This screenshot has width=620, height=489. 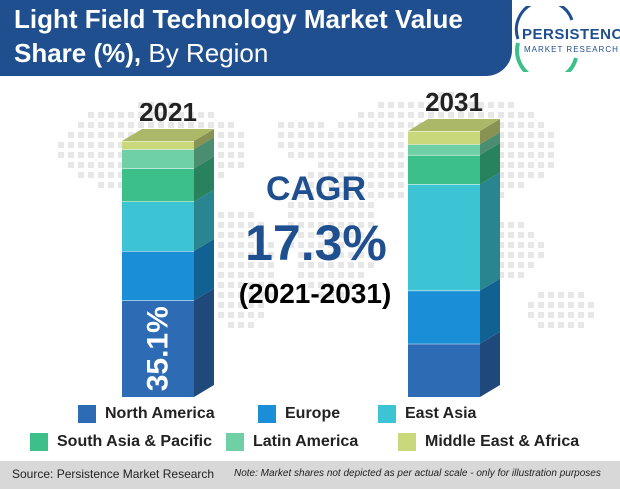 What do you see at coordinates (238, 19) in the screenshot?
I see `chart-title-line-1: Light Field Technology Market Value` at bounding box center [238, 19].